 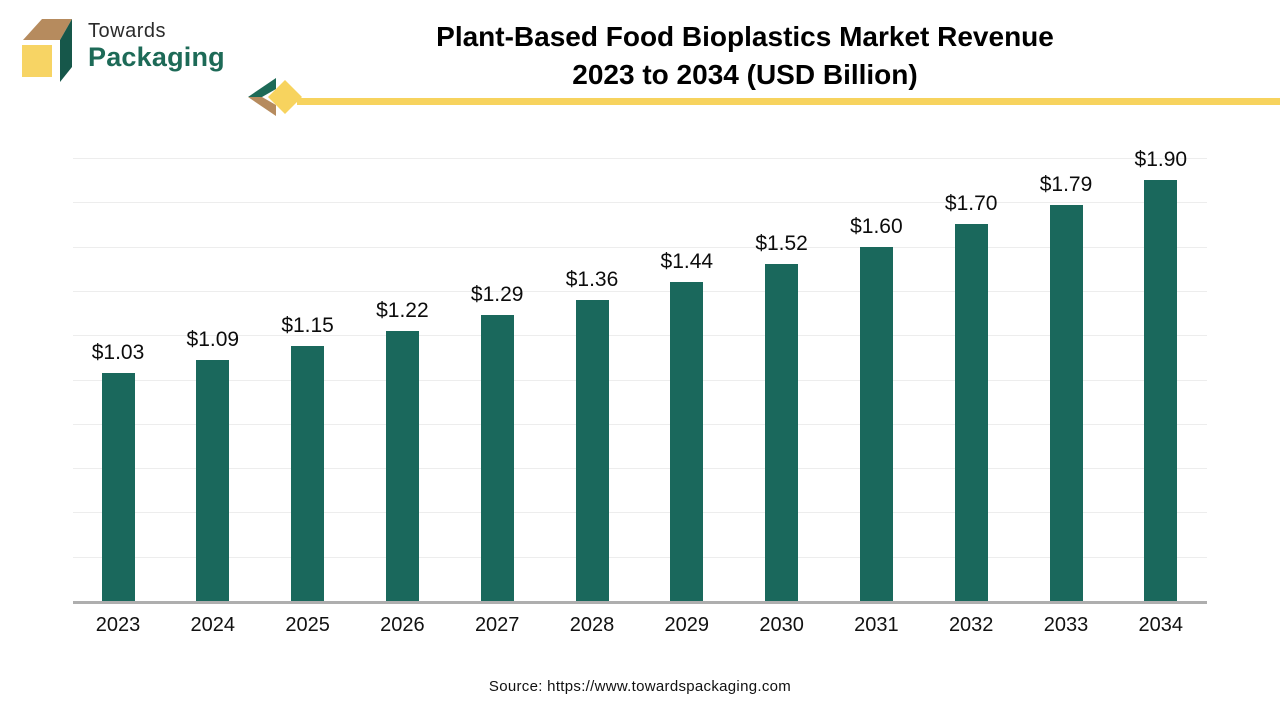 I want to click on bar-2027, so click(x=497, y=458).